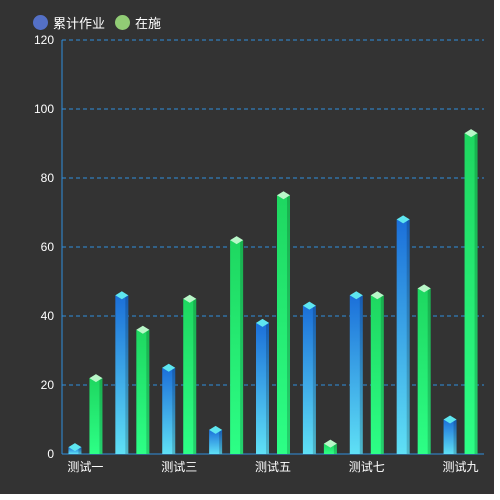 The image size is (500, 500). I want to click on x-tick-label-9: 测试九, so click(461, 466).